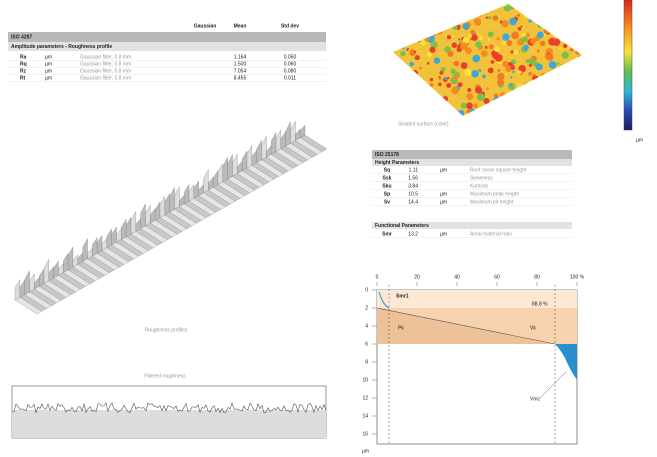 The width and height of the screenshot is (657, 457). I want to click on peak-zone, so click(477, 299).